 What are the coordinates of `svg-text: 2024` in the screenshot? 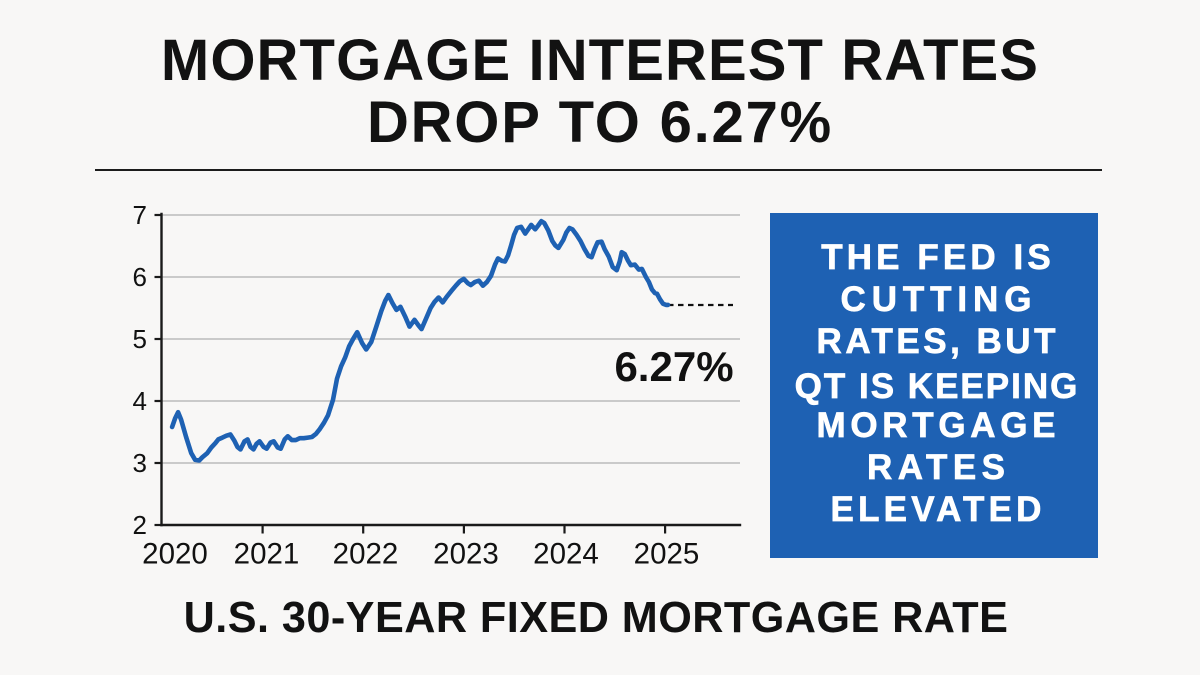 It's located at (566, 554).